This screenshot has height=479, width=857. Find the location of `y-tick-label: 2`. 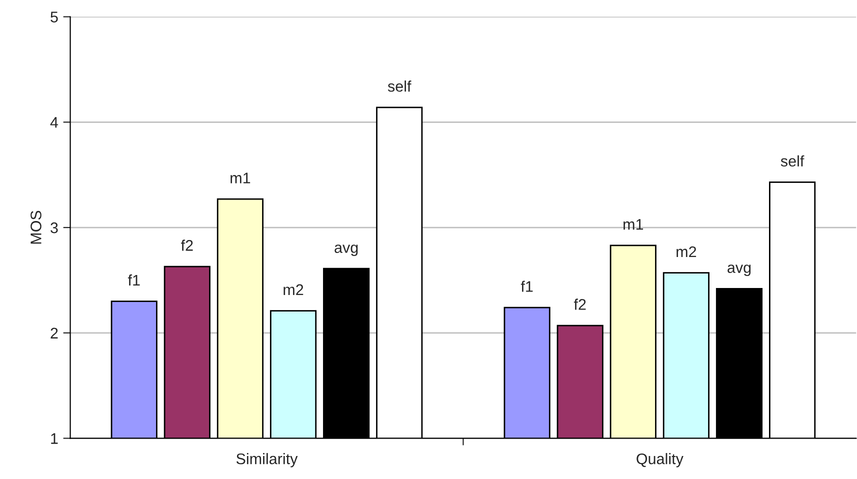

y-tick-label: 2 is located at coordinates (54, 333).